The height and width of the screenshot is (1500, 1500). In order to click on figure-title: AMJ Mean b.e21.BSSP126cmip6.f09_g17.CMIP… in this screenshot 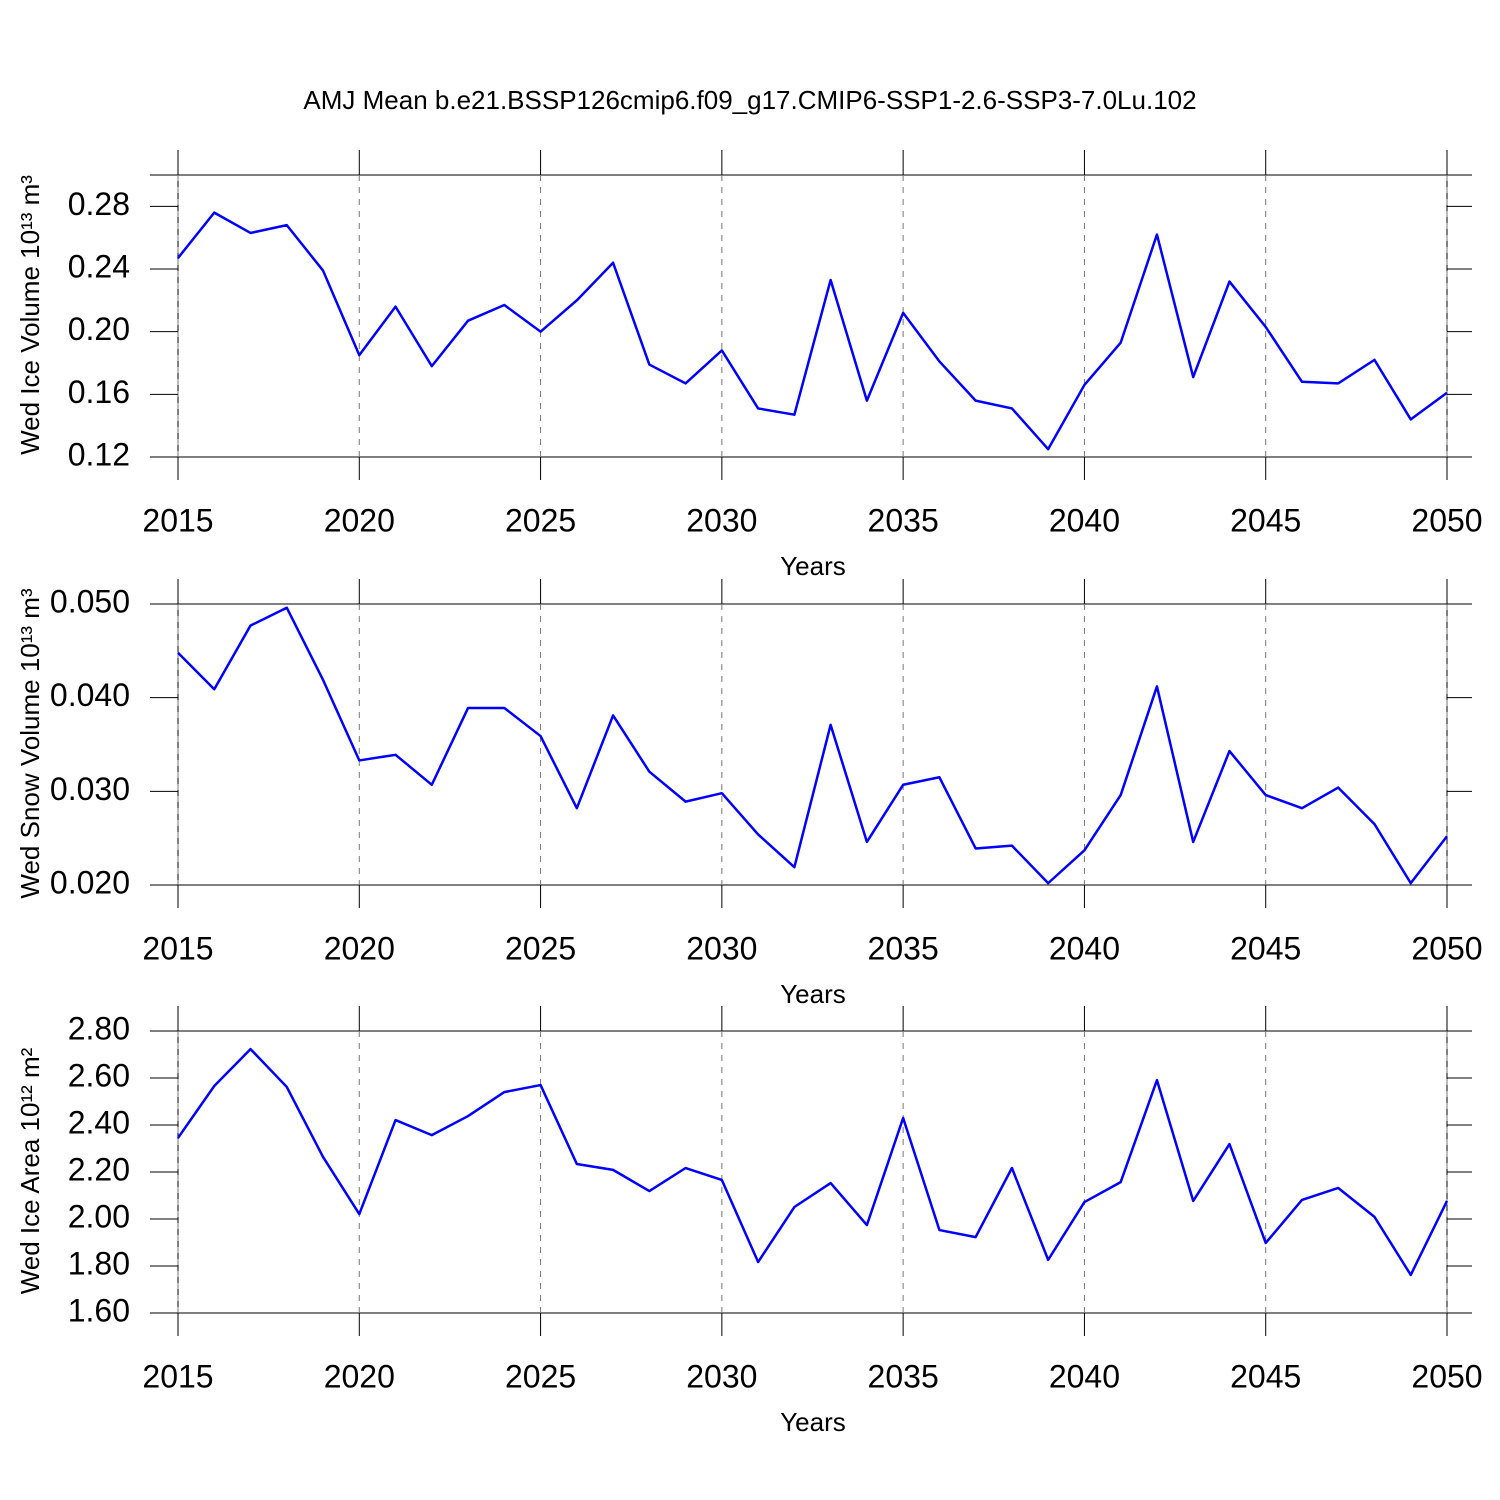, I will do `click(749, 100)`.